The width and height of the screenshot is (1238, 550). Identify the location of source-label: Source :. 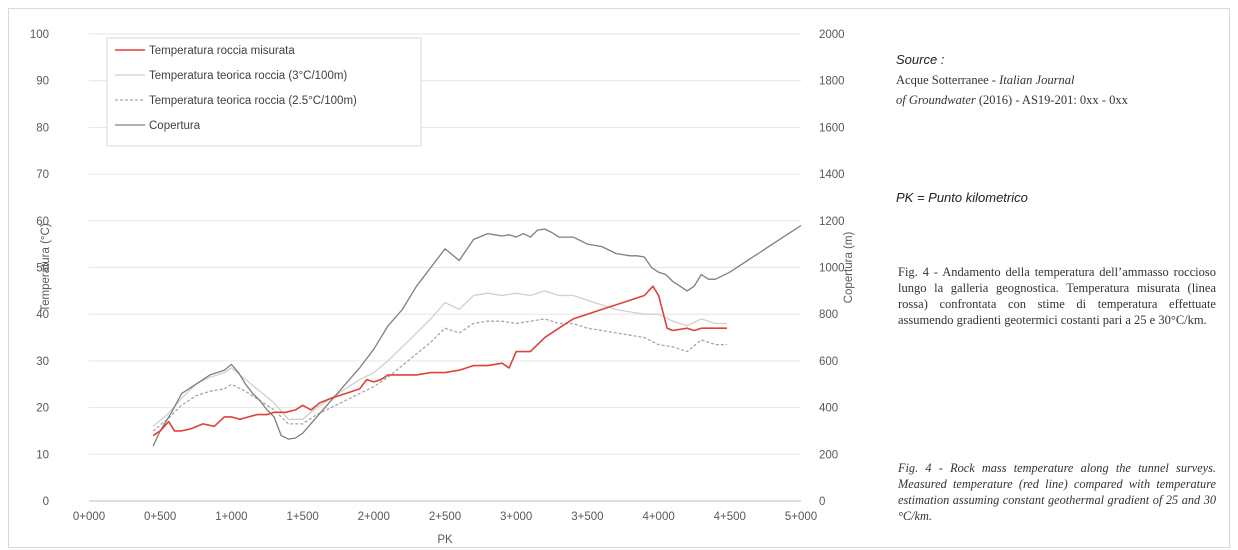
(920, 59).